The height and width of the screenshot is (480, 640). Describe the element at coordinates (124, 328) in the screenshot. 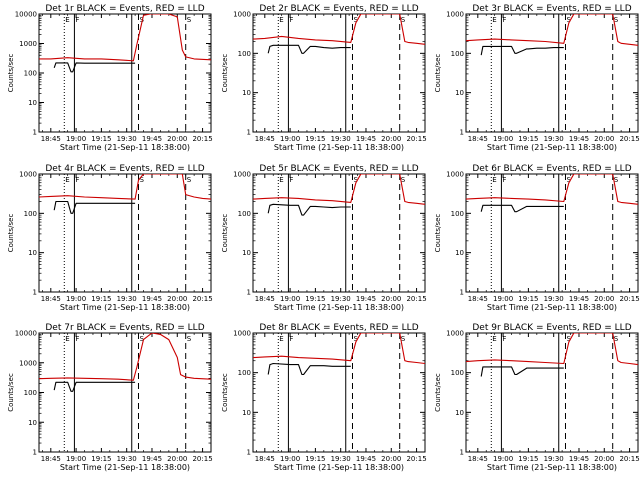

I see `panel-title: Det 7r BLACK = Events, RED = LLD` at that location.